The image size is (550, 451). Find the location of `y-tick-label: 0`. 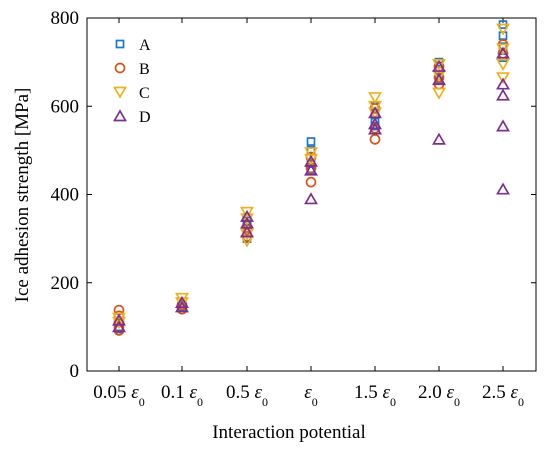

y-tick-label: 0 is located at coordinates (75, 371).